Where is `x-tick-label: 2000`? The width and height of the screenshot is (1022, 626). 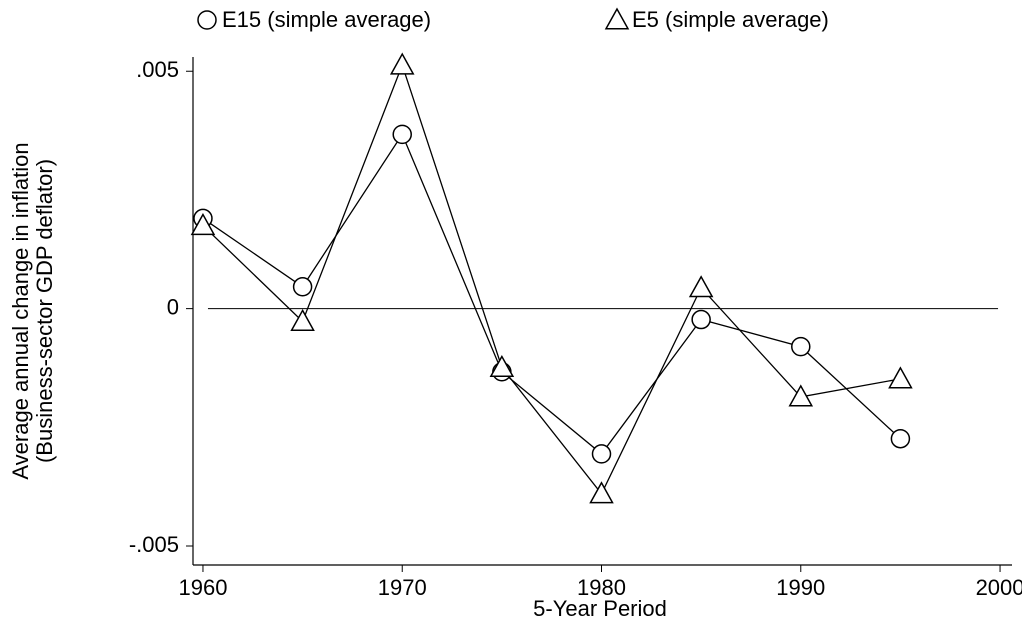
x-tick-label: 2000 is located at coordinates (999, 587).